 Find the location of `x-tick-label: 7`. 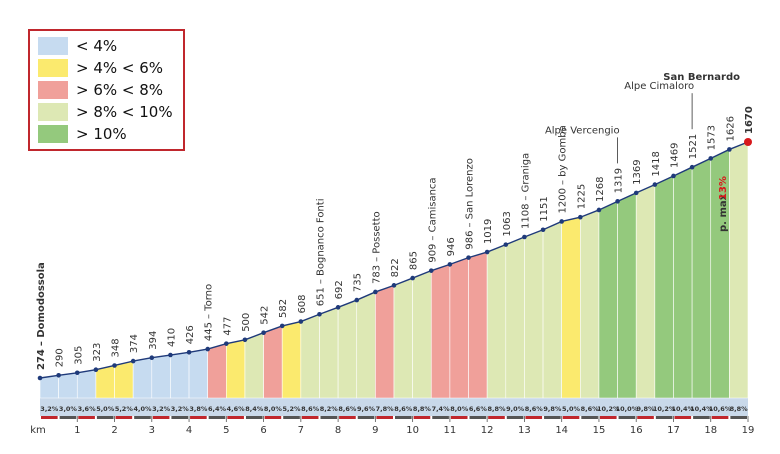

x-tick-label: 7 is located at coordinates (301, 430).